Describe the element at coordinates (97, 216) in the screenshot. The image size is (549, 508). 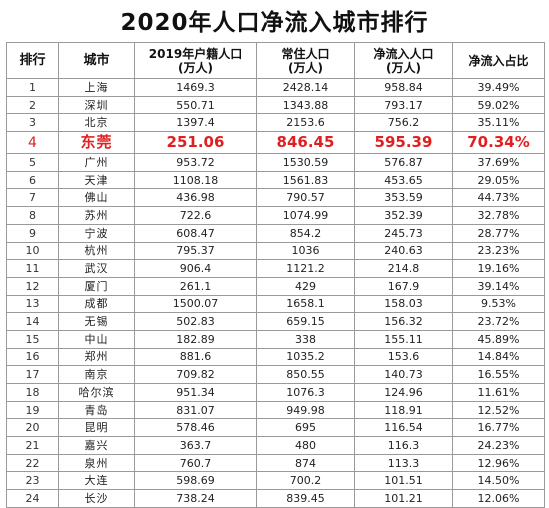
I see `cell-city: 苏州` at that location.